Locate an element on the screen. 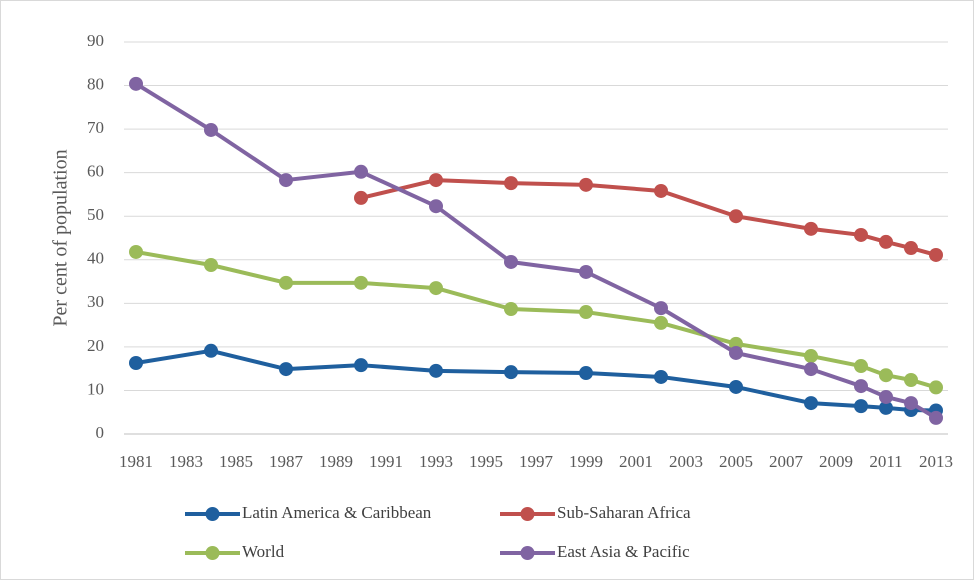 The image size is (974, 580). y-axis-label: Per cent of population is located at coordinates (61, 237).